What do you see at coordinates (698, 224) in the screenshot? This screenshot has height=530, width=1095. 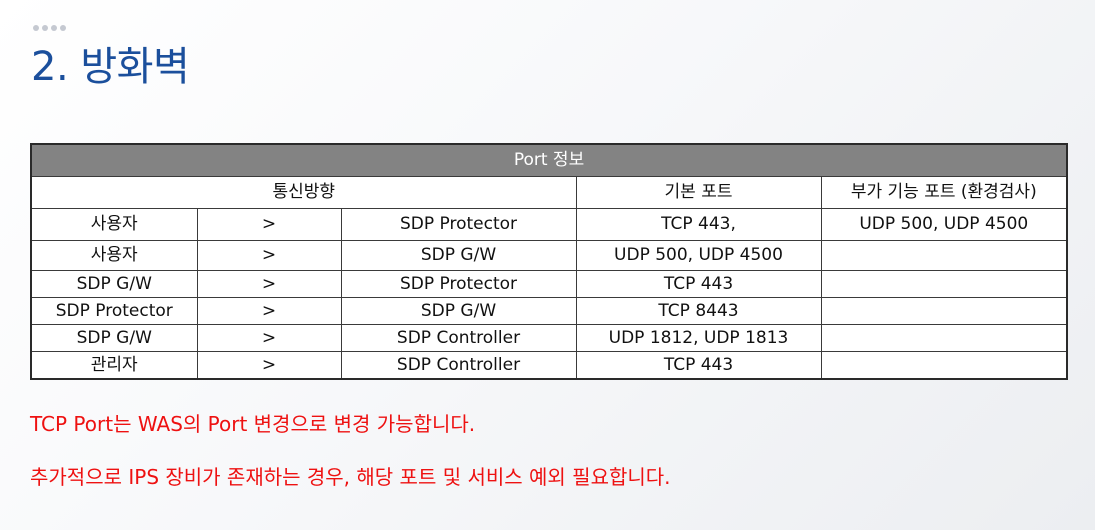 I see `cell-base-port: TCP 443,` at bounding box center [698, 224].